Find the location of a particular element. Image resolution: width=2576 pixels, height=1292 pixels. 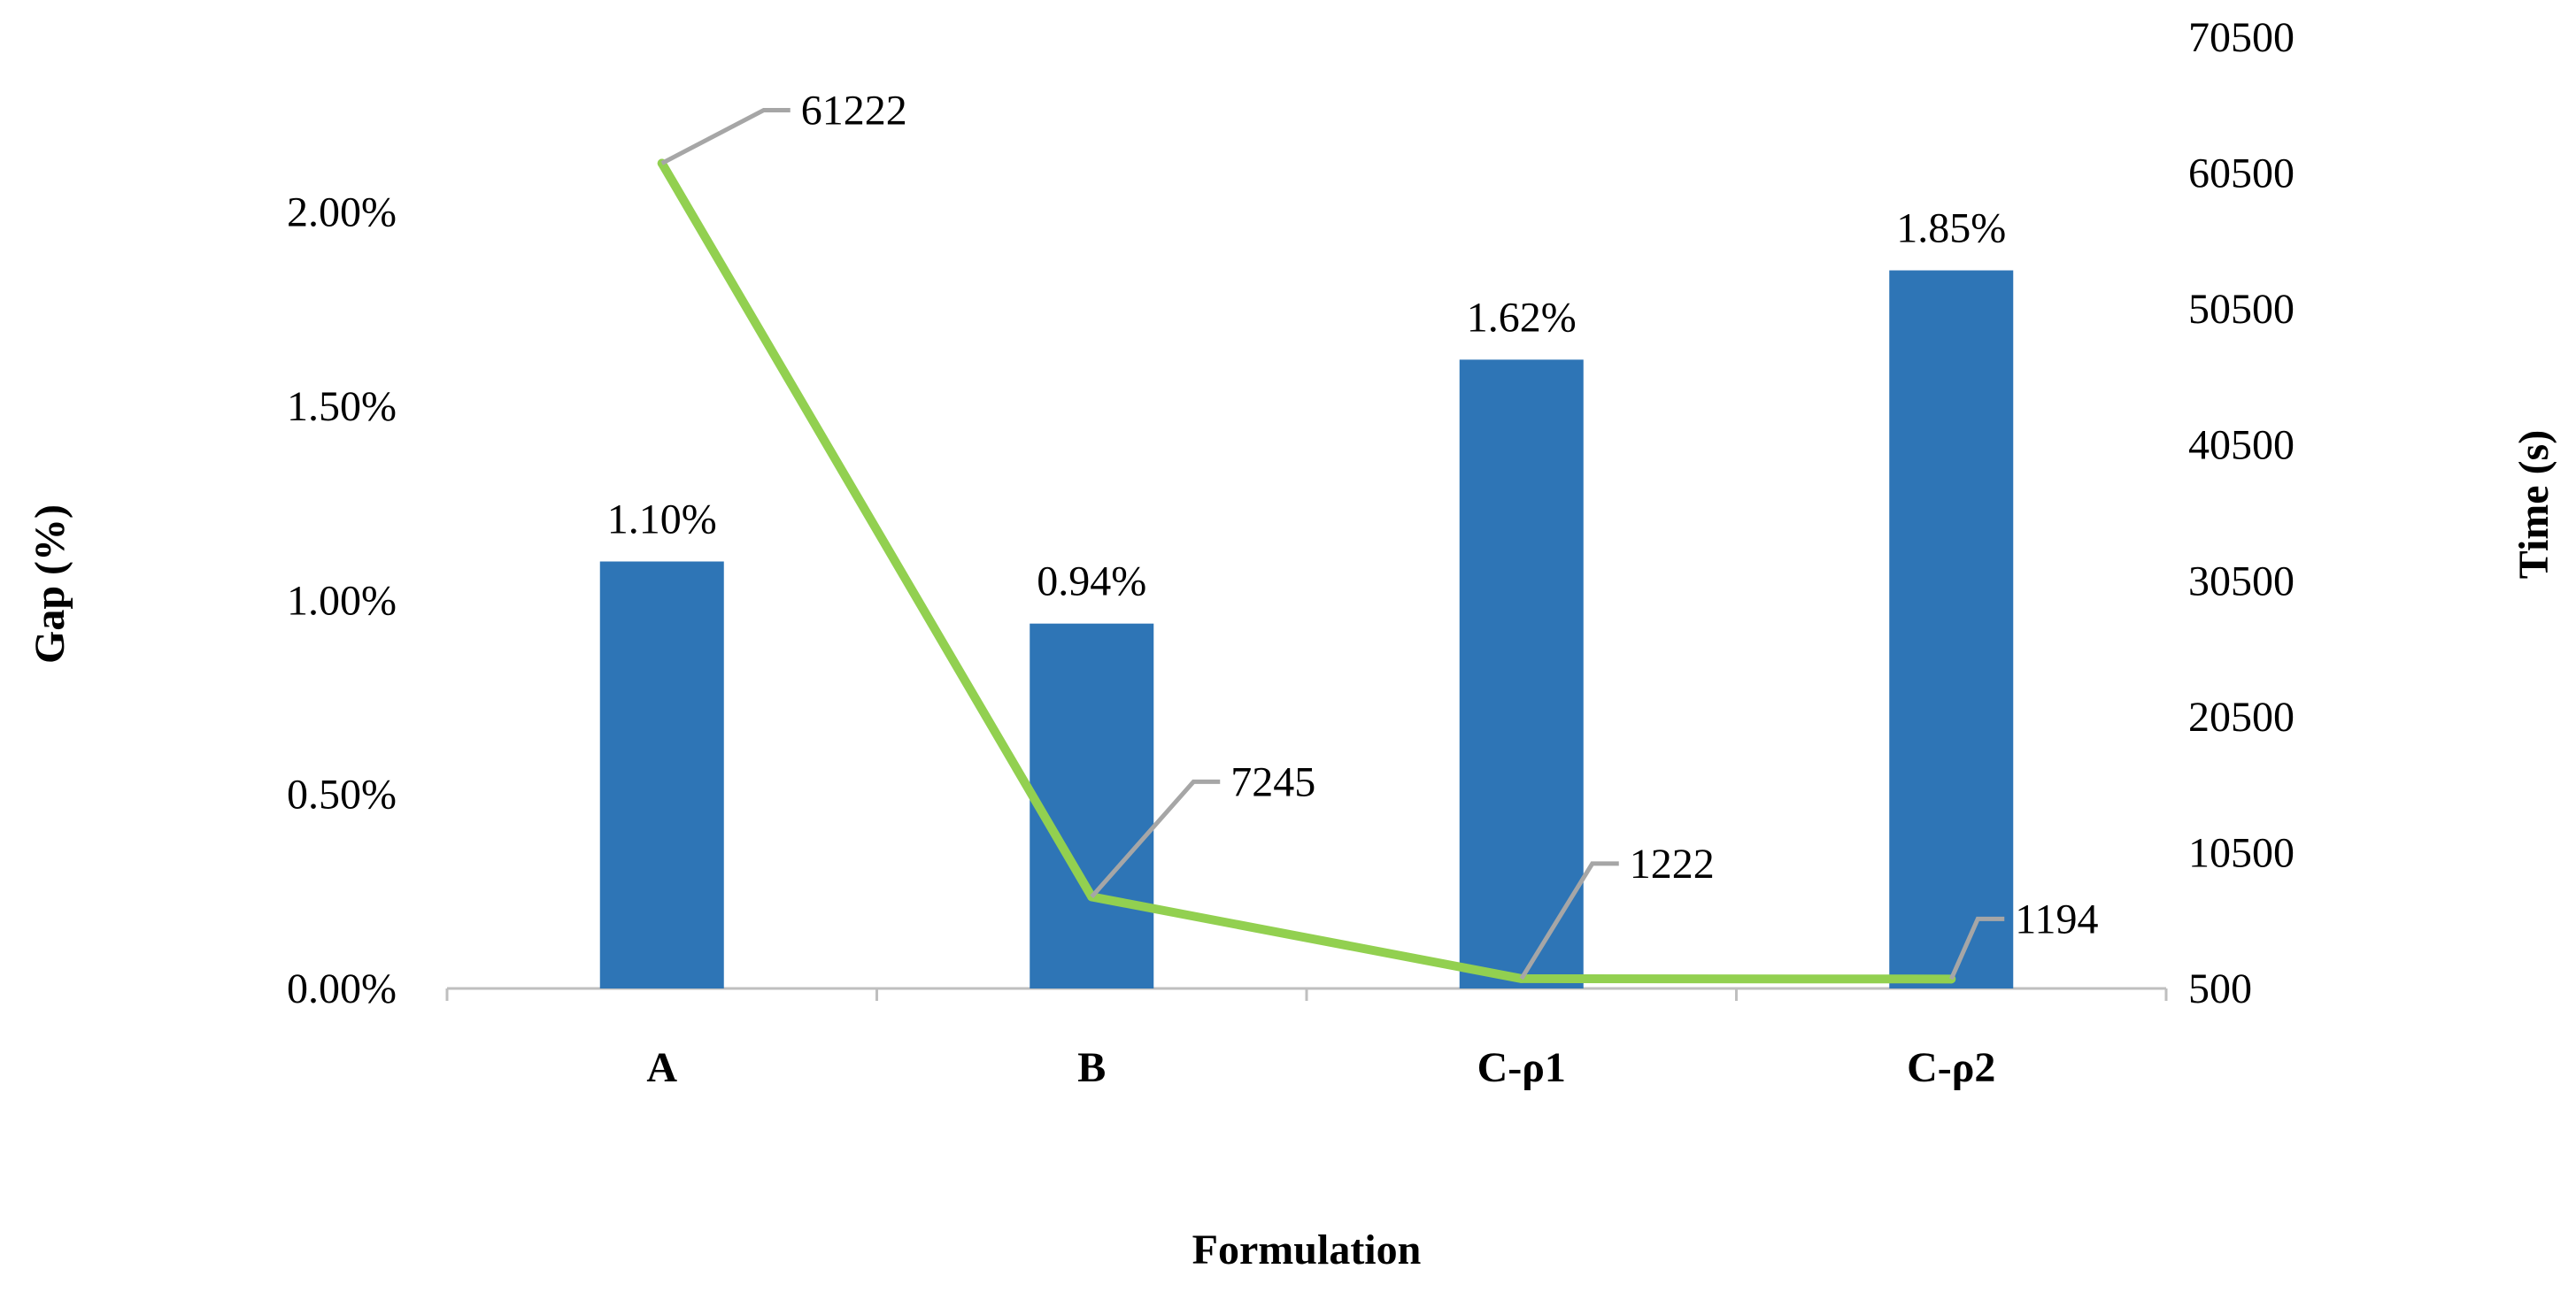

x-category-label: A is located at coordinates (661, 1067).